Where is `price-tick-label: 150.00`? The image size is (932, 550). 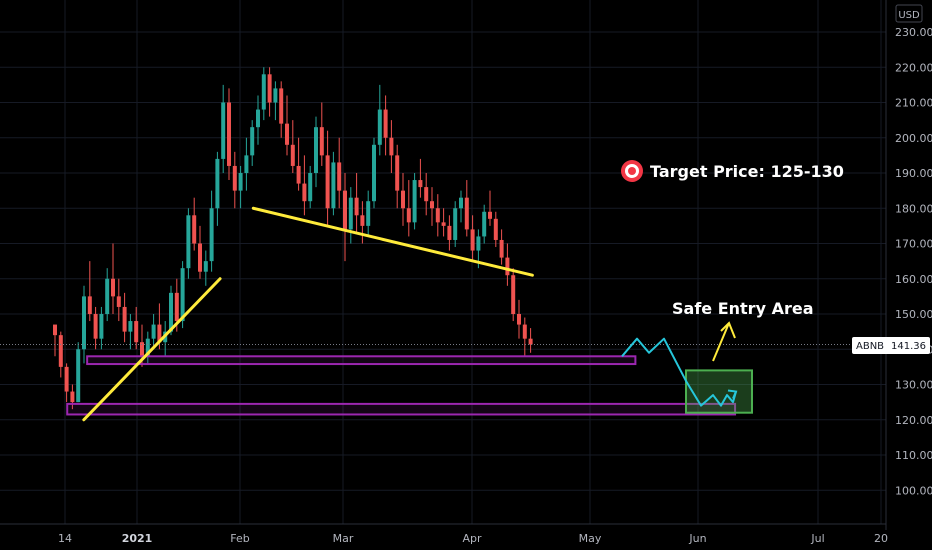 price-tick-label: 150.00 is located at coordinates (913, 314).